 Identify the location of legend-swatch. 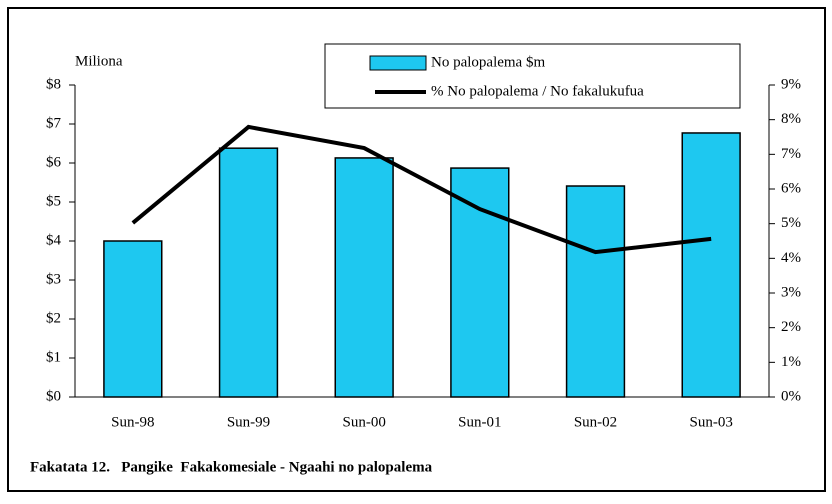
(398, 63).